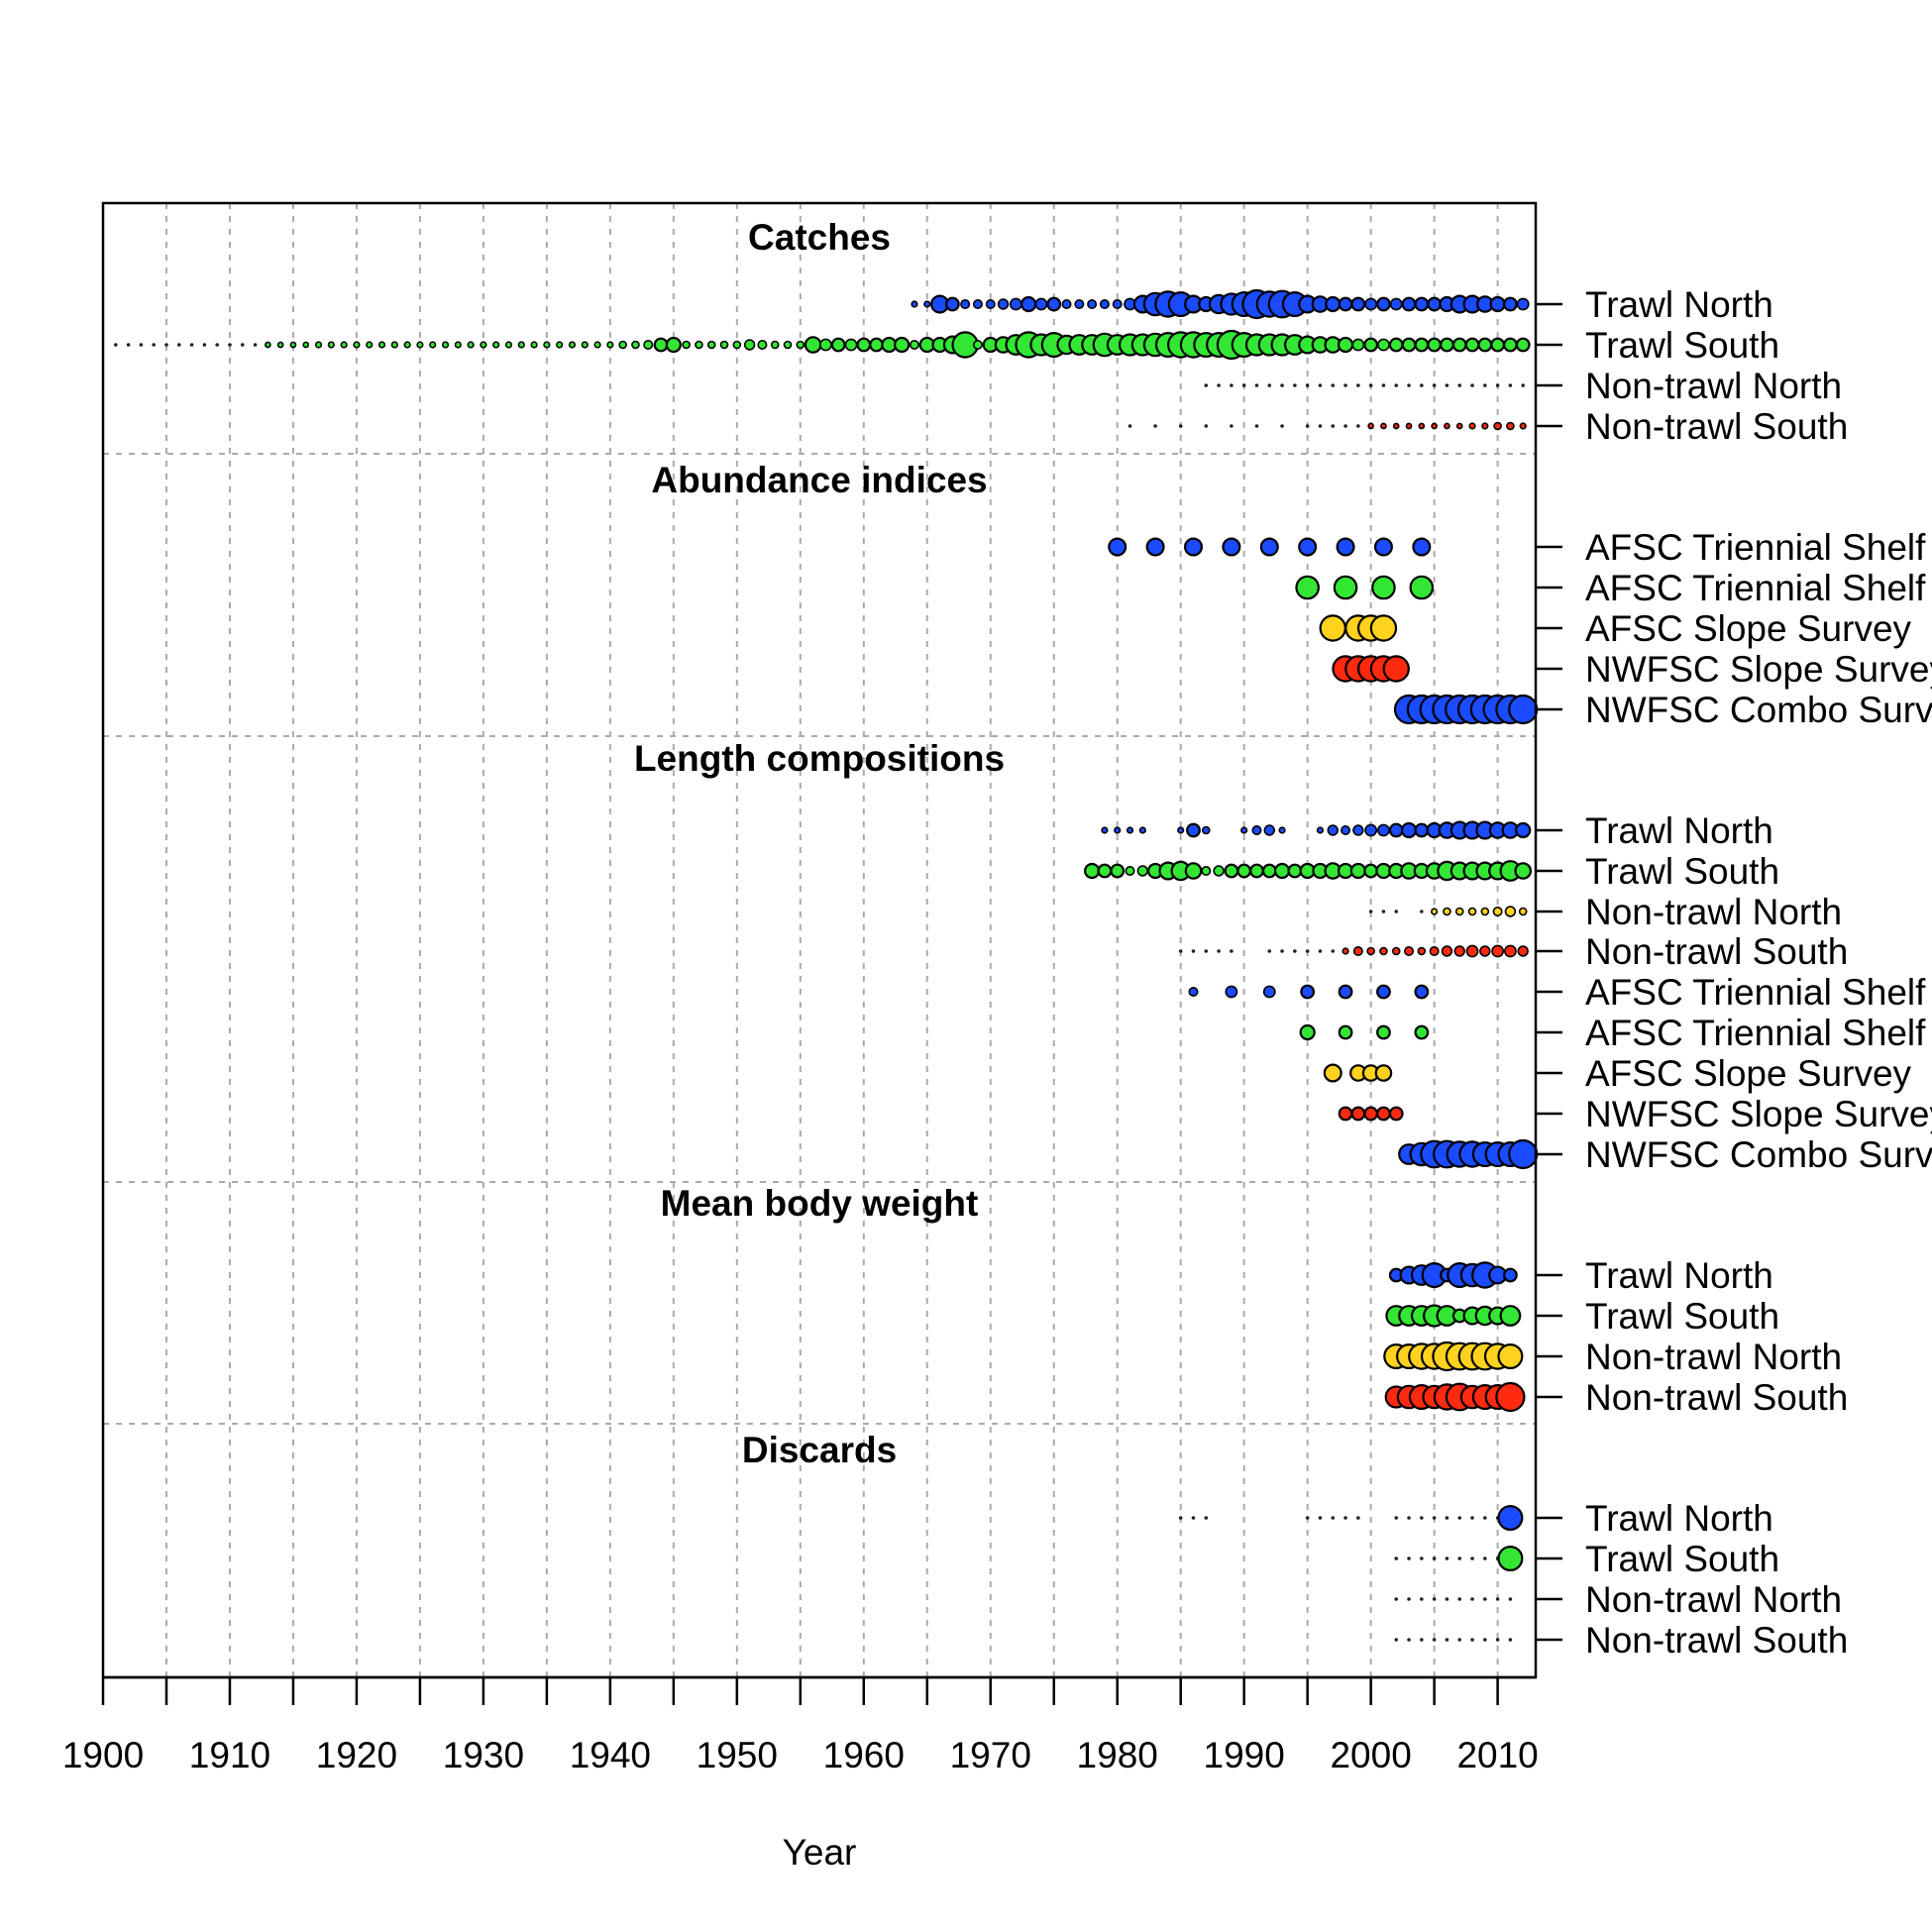 The height and width of the screenshot is (1932, 1932). What do you see at coordinates (1748, 1073) in the screenshot?
I see `row-label: AFSC Slope Survey` at bounding box center [1748, 1073].